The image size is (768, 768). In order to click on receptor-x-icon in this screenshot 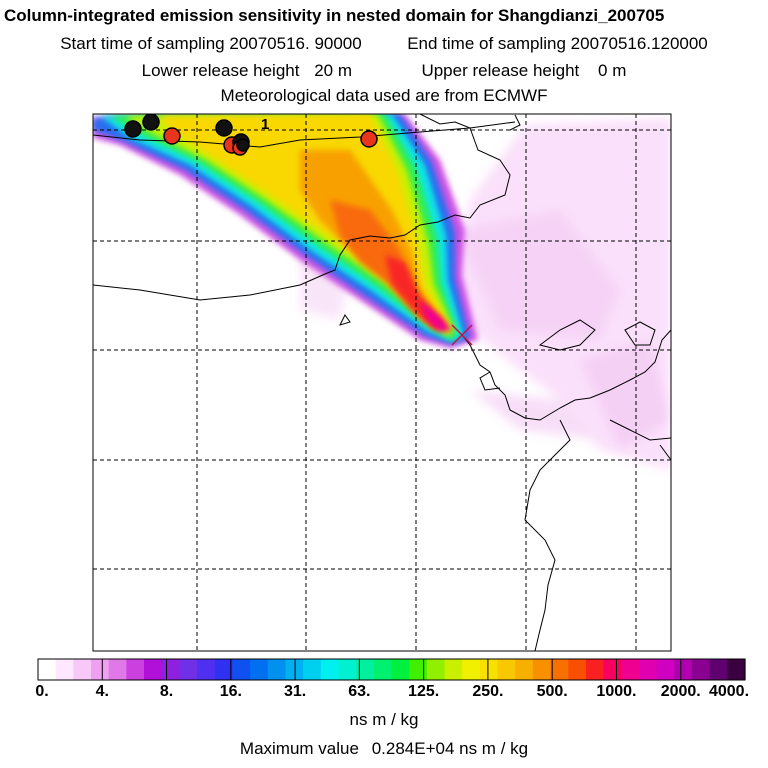, I will do `click(462, 335)`.